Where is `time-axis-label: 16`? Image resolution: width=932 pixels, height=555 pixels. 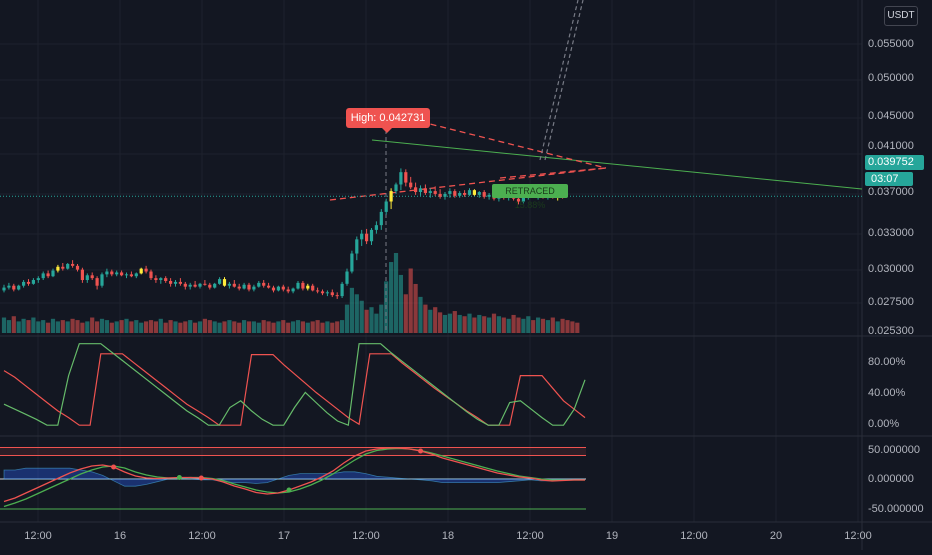 time-axis-label: 16 is located at coordinates (120, 536).